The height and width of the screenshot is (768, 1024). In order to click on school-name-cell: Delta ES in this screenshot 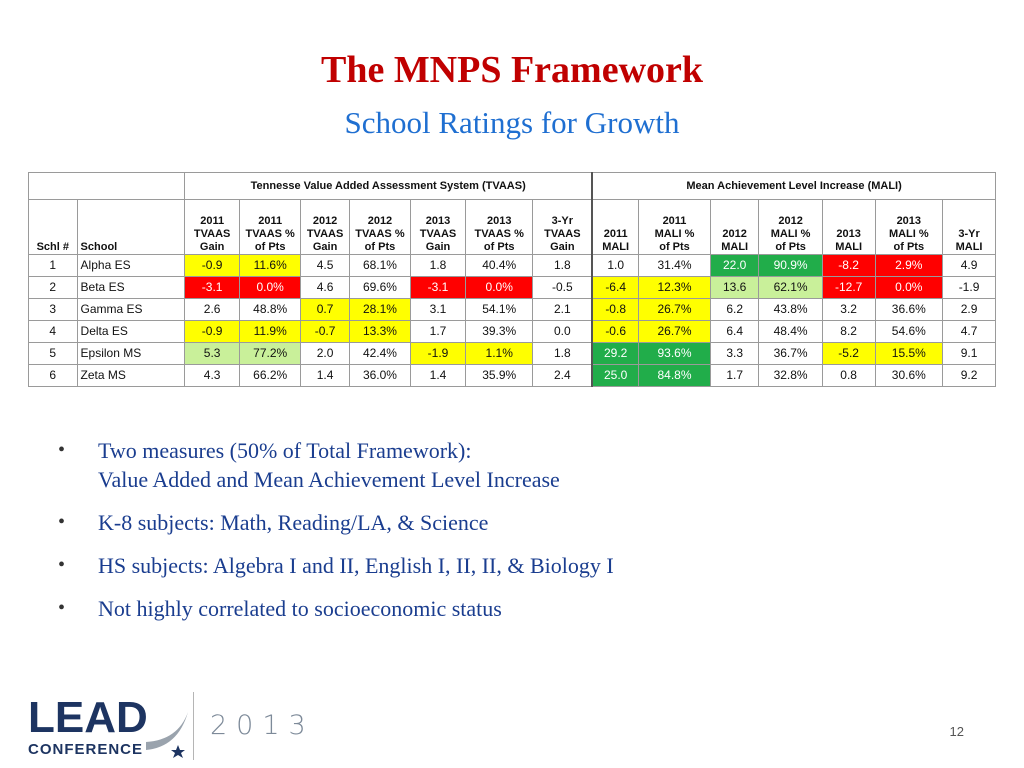, I will do `click(131, 331)`.